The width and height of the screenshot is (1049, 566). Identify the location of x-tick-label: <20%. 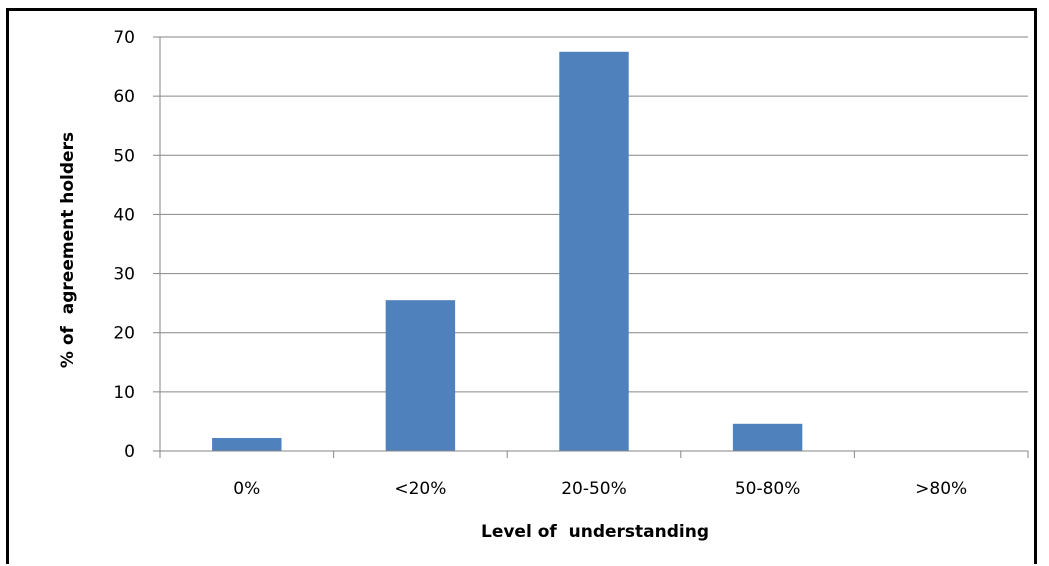
(420, 489).